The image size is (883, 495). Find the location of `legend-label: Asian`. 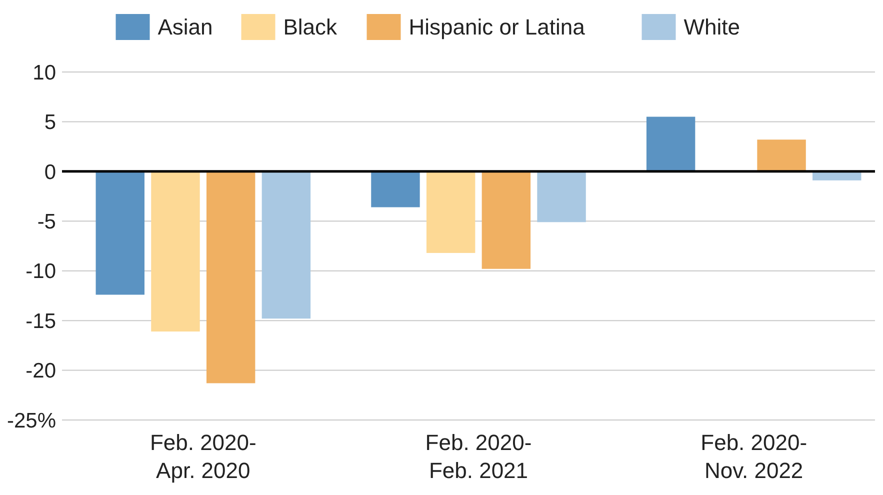

legend-label: Asian is located at coordinates (185, 27).